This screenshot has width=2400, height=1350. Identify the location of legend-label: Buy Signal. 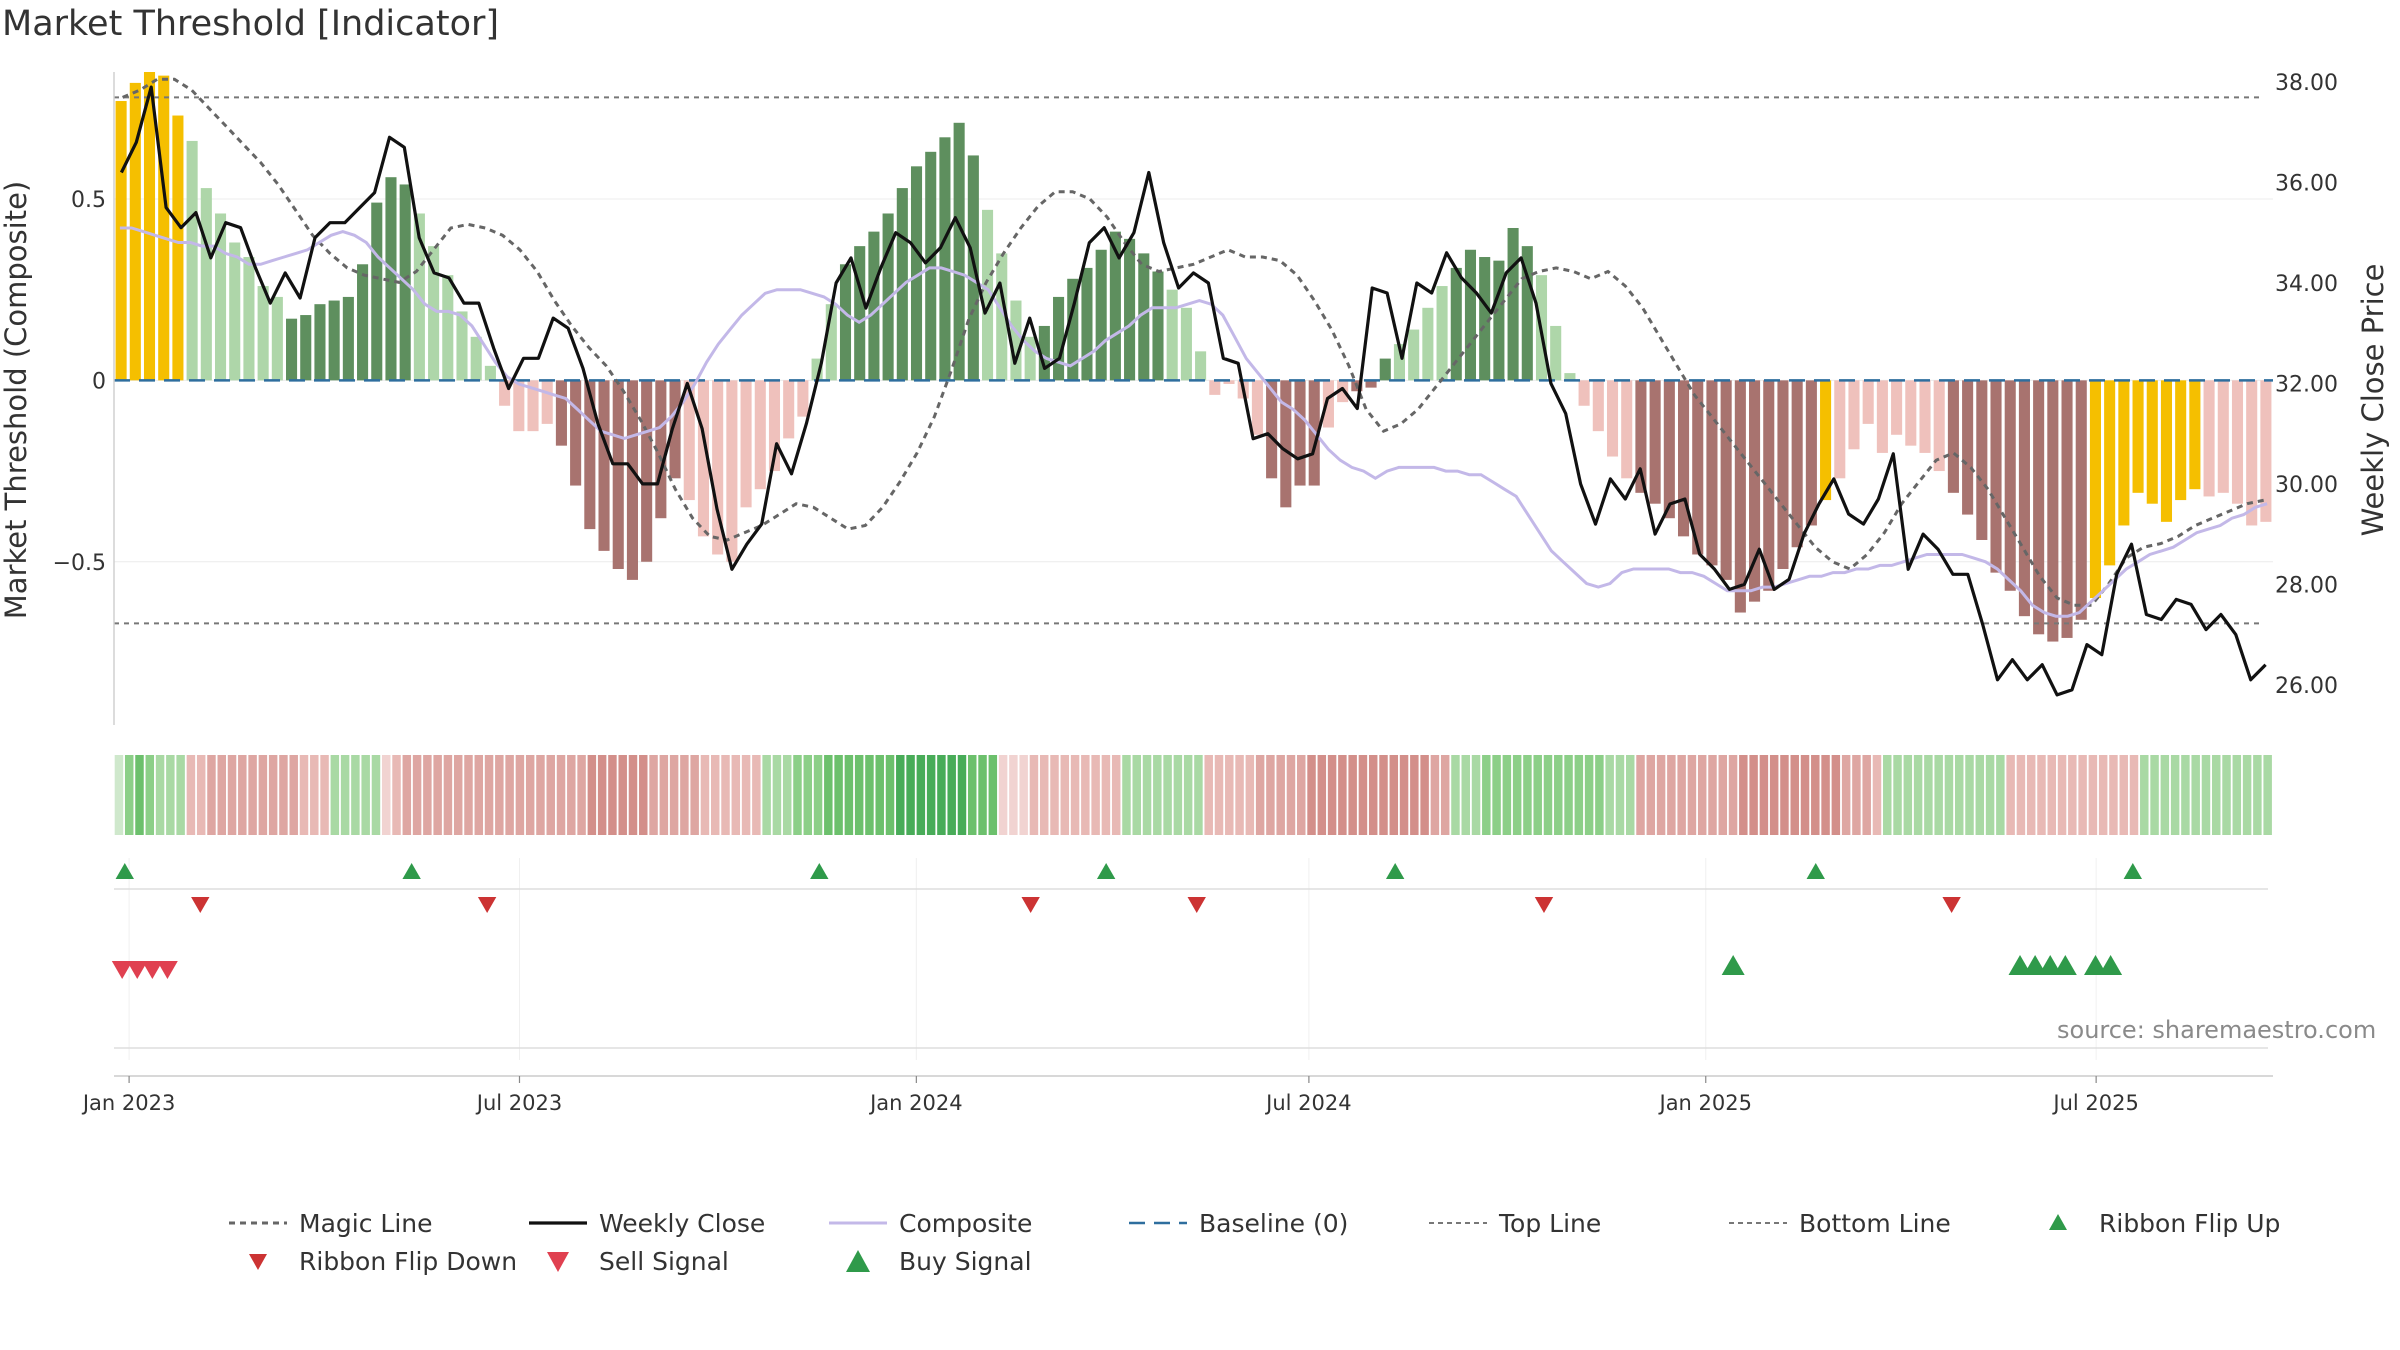
(965, 1261).